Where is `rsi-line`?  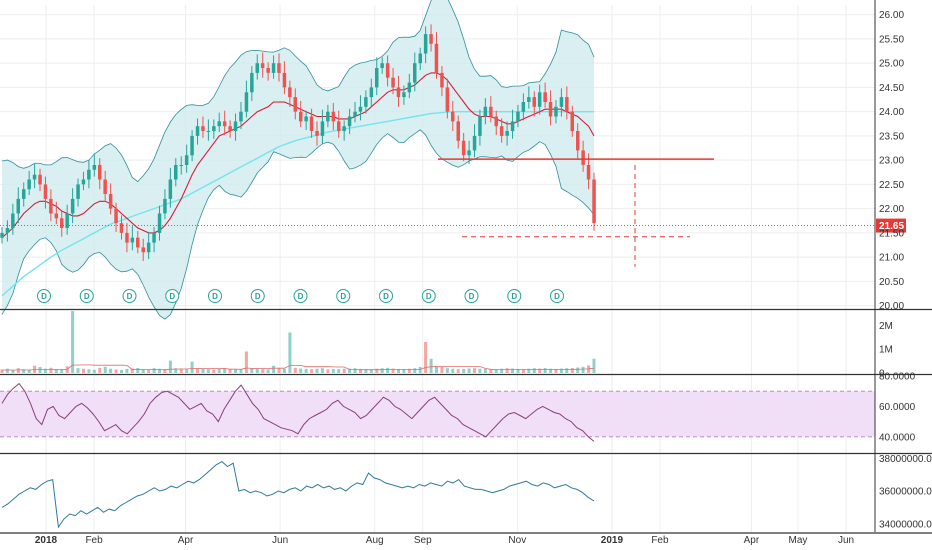 rsi-line is located at coordinates (298, 412).